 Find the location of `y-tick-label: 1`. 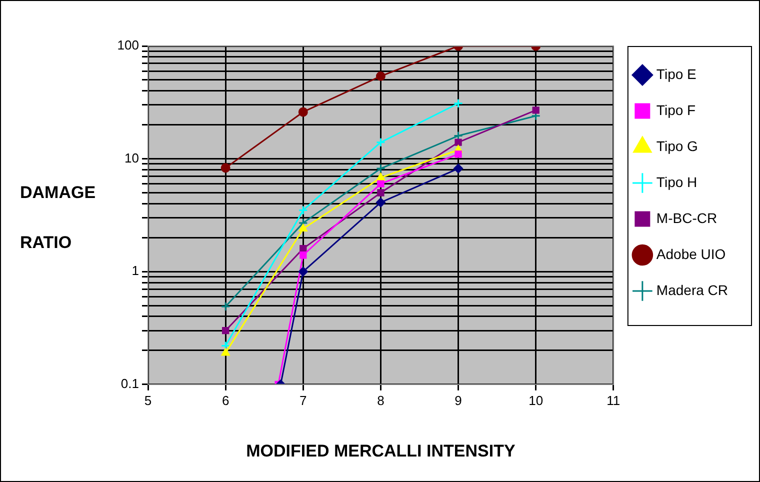

y-tick-label: 1 is located at coordinates (135, 270).